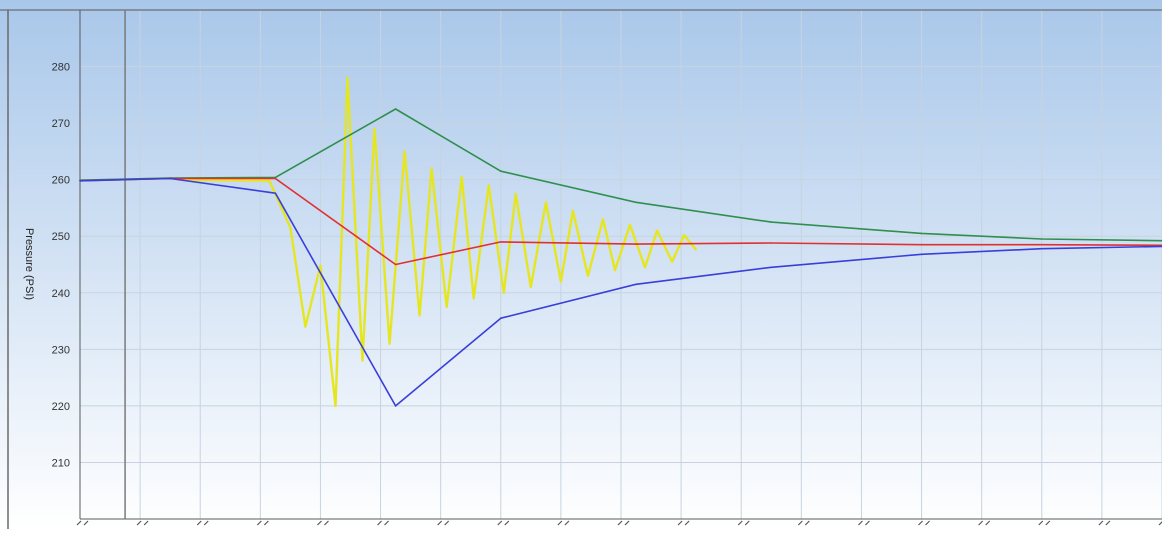  I want to click on y-tick-label: 270, so click(61, 124).